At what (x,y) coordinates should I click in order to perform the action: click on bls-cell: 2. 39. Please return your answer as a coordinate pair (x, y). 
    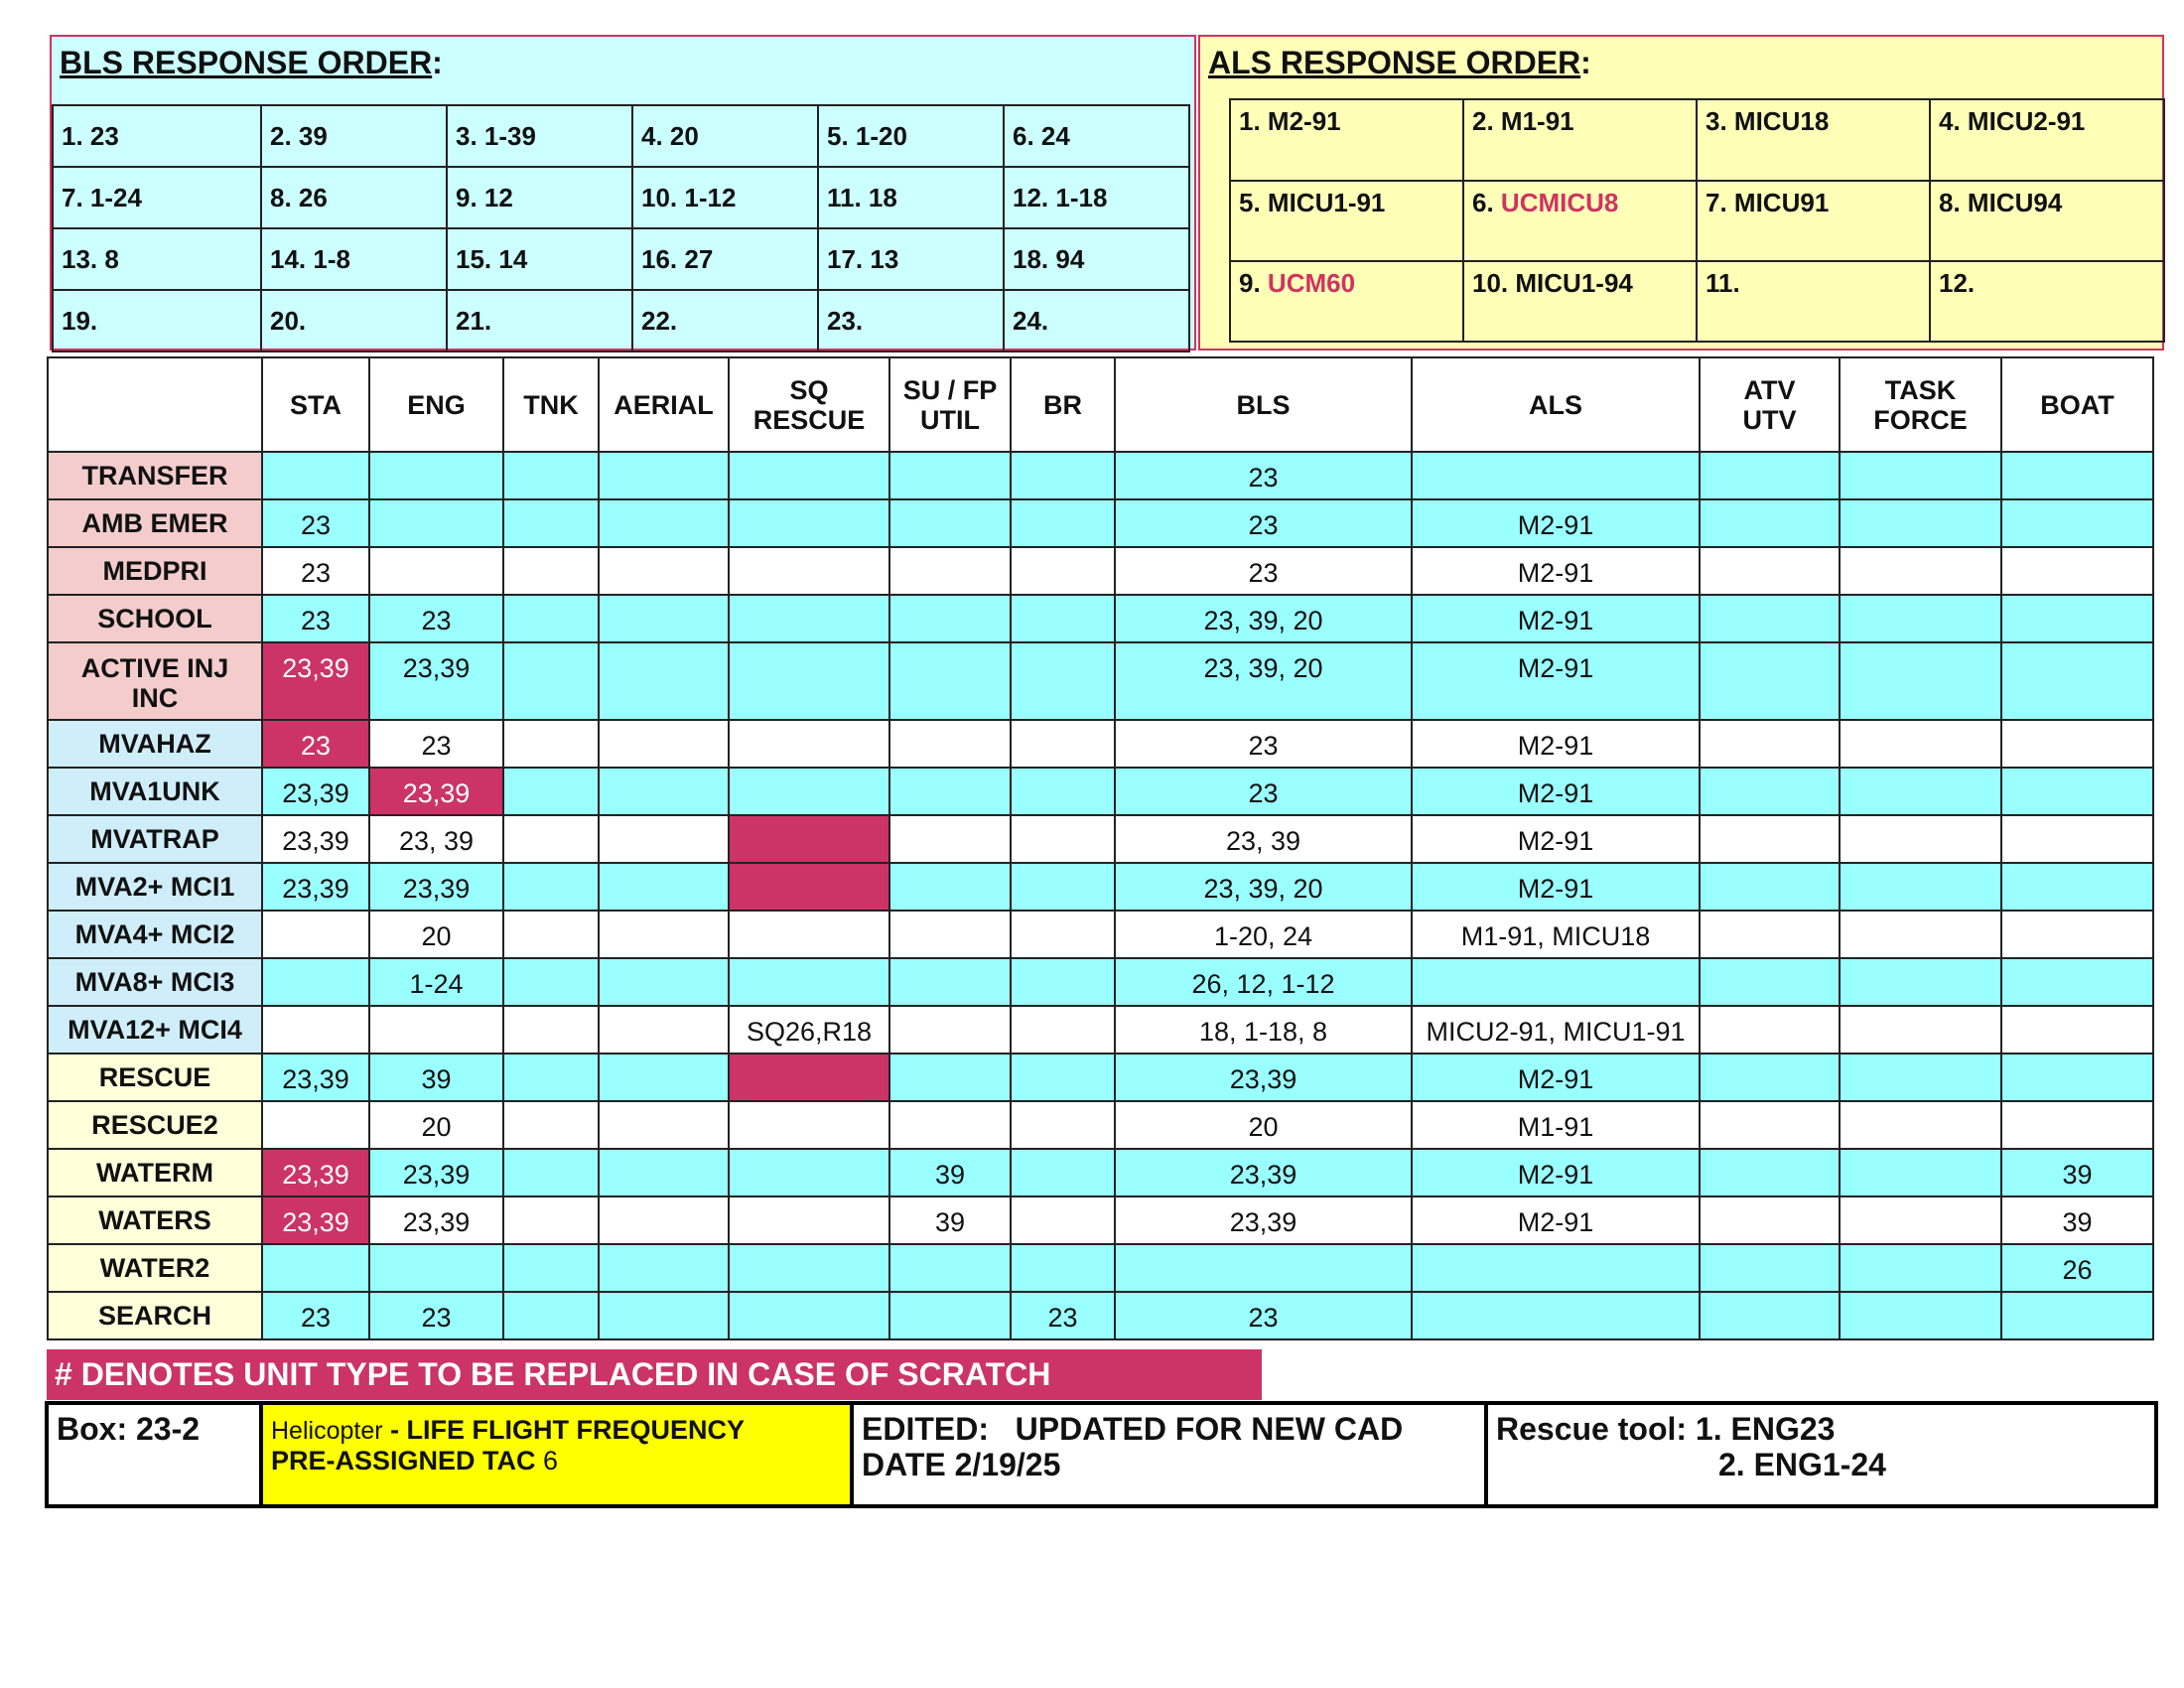
    Looking at the image, I should click on (354, 136).